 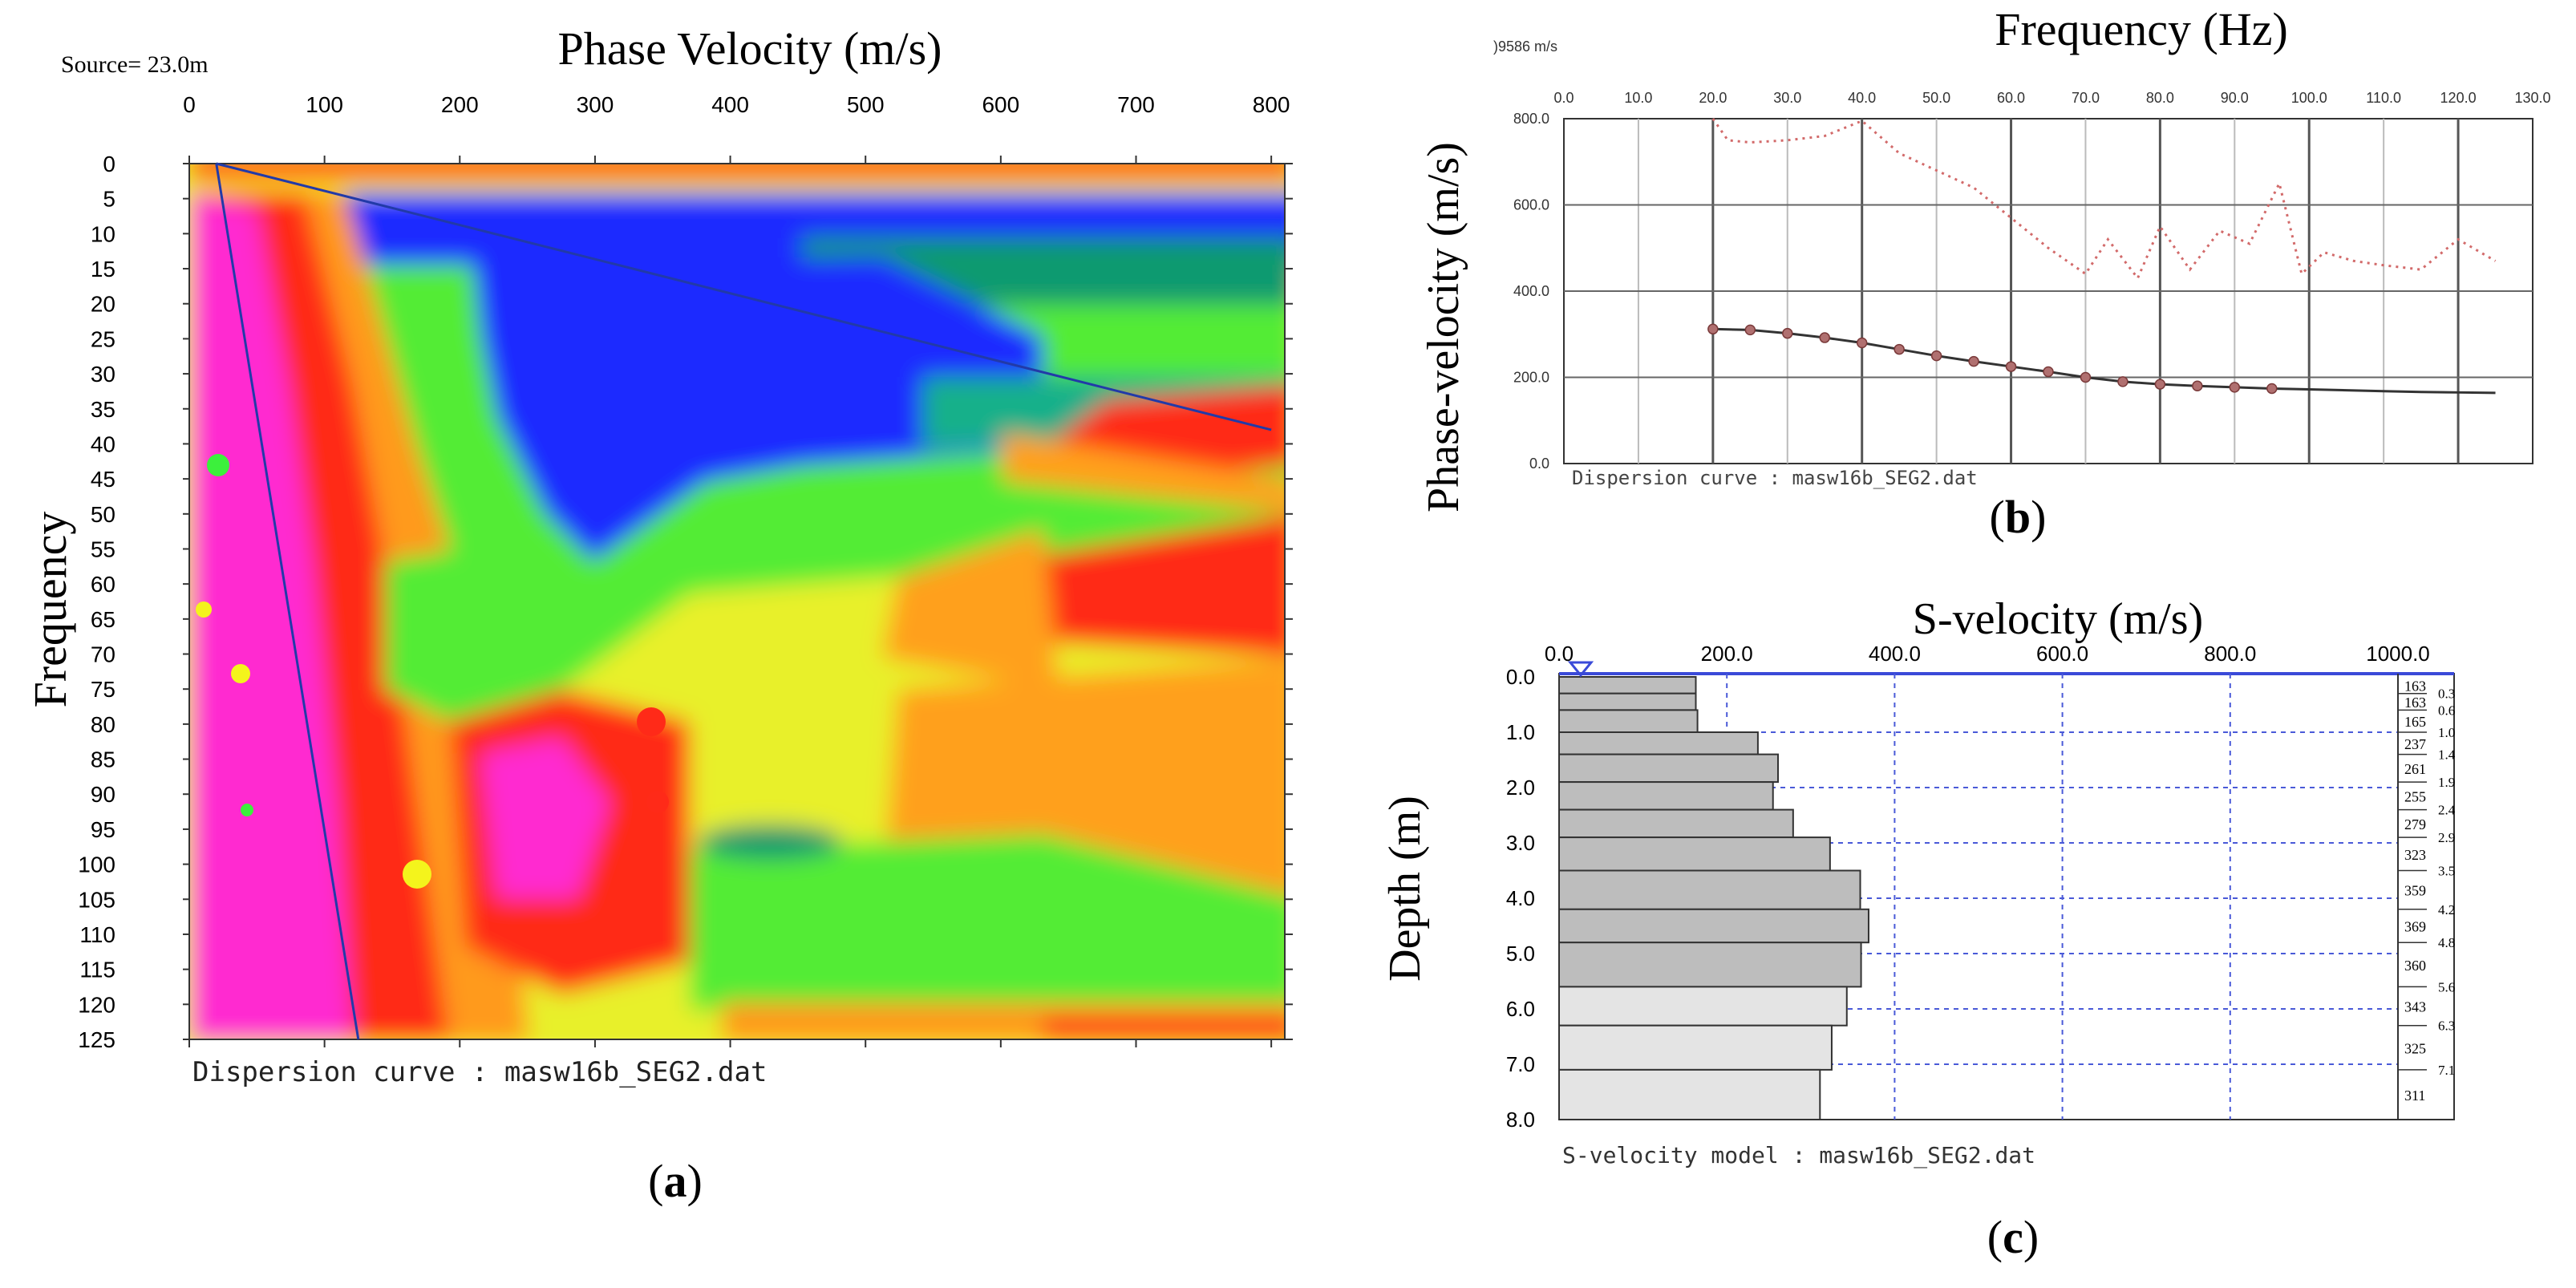 I want to click on layer-velocity-label: 237, so click(x=2415, y=744).